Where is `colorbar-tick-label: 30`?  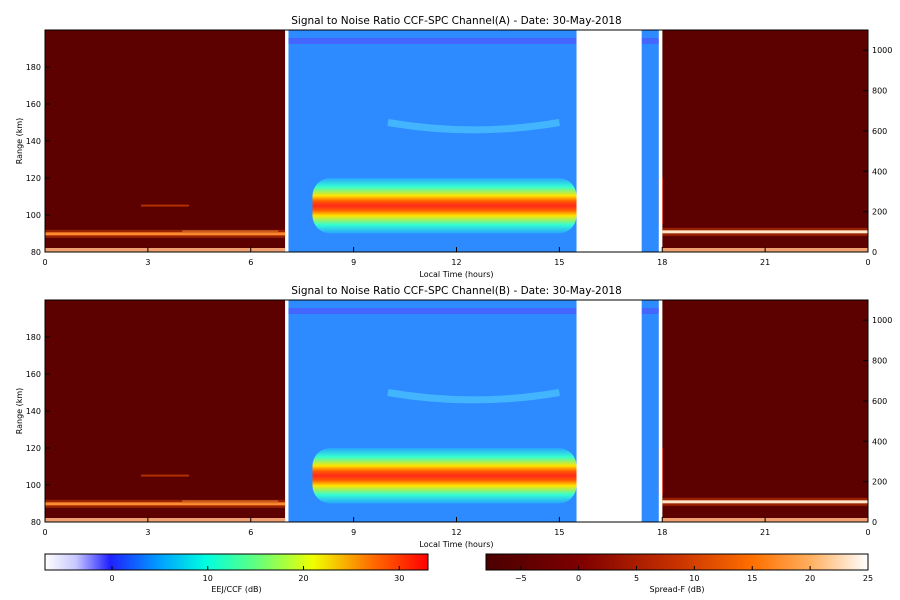 colorbar-tick-label: 30 is located at coordinates (399, 578).